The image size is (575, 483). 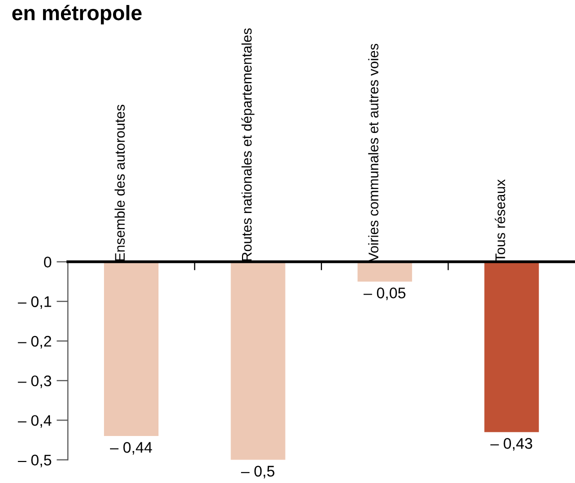 What do you see at coordinates (35, 342) in the screenshot?
I see `y-tick-label: – 0,2` at bounding box center [35, 342].